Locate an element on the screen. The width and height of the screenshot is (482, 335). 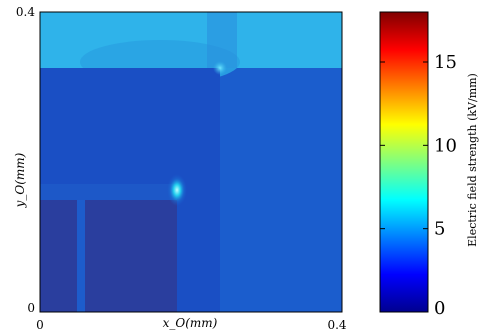
colorbar-tick-label: 10 is located at coordinates (445, 145).